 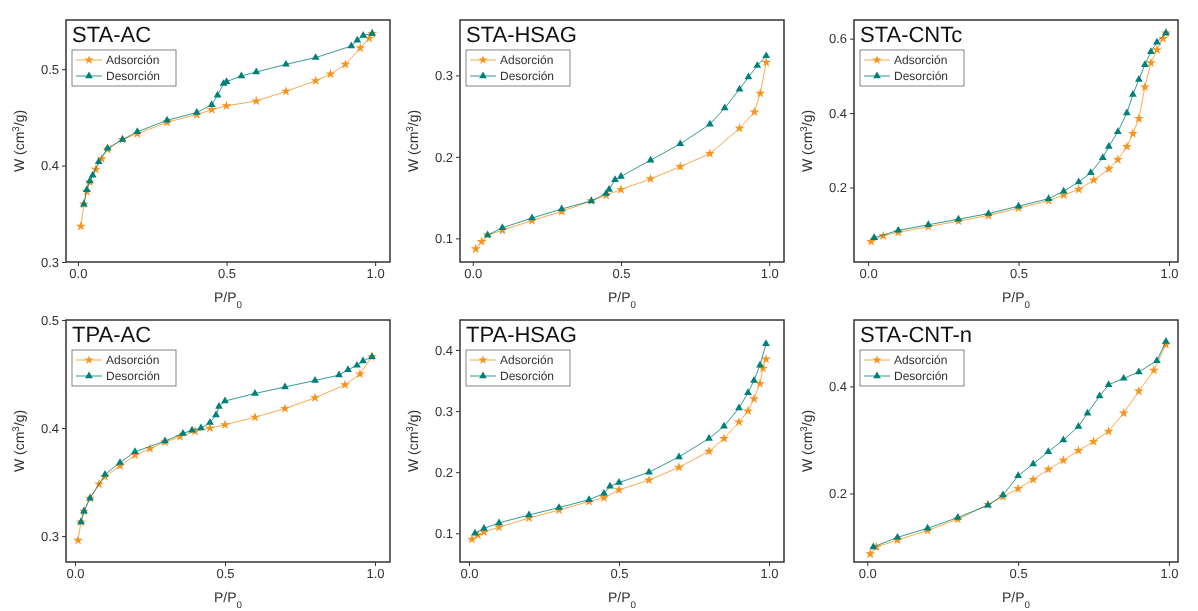 I want to click on chart-title: STA-AC, so click(x=112, y=34).